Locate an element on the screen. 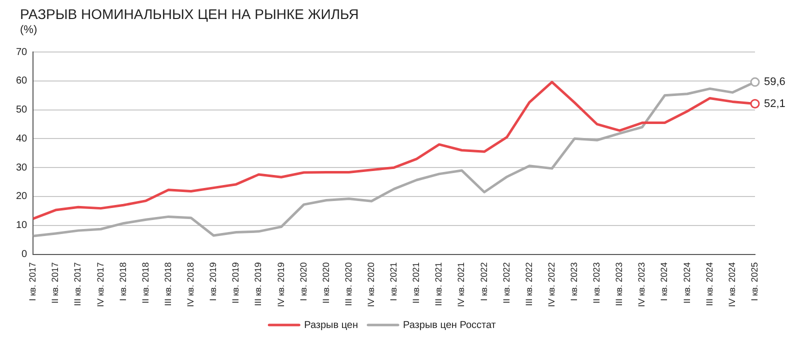 The height and width of the screenshot is (343, 800). y-tick-label: 30 is located at coordinates (22, 168).